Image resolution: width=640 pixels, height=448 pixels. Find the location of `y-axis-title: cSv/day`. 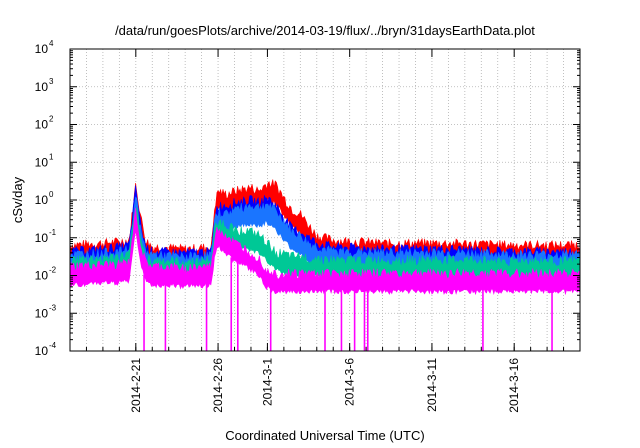

y-axis-title: cSv/day is located at coordinates (17, 199).